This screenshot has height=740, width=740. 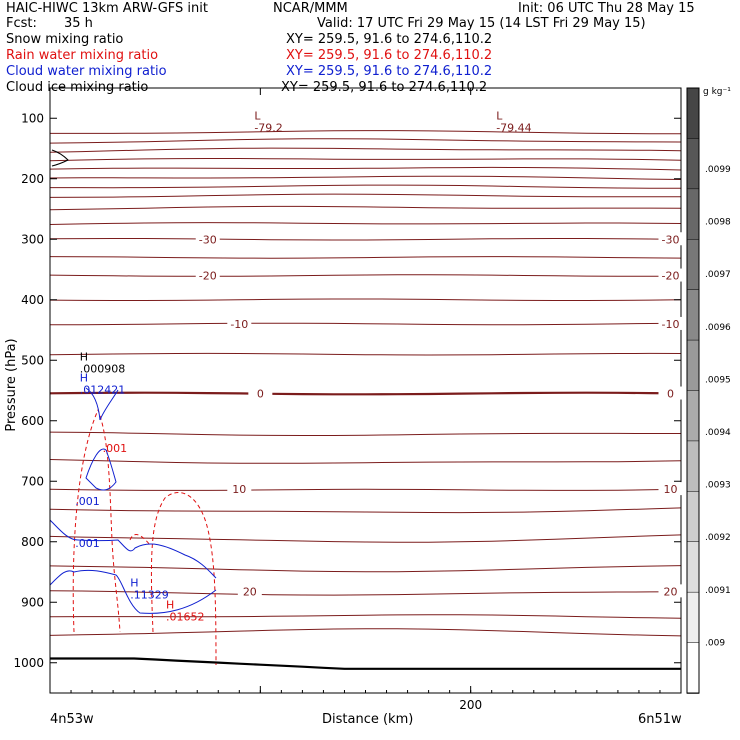 What do you see at coordinates (257, 116) in the screenshot?
I see `extremum-kind-0: L` at bounding box center [257, 116].